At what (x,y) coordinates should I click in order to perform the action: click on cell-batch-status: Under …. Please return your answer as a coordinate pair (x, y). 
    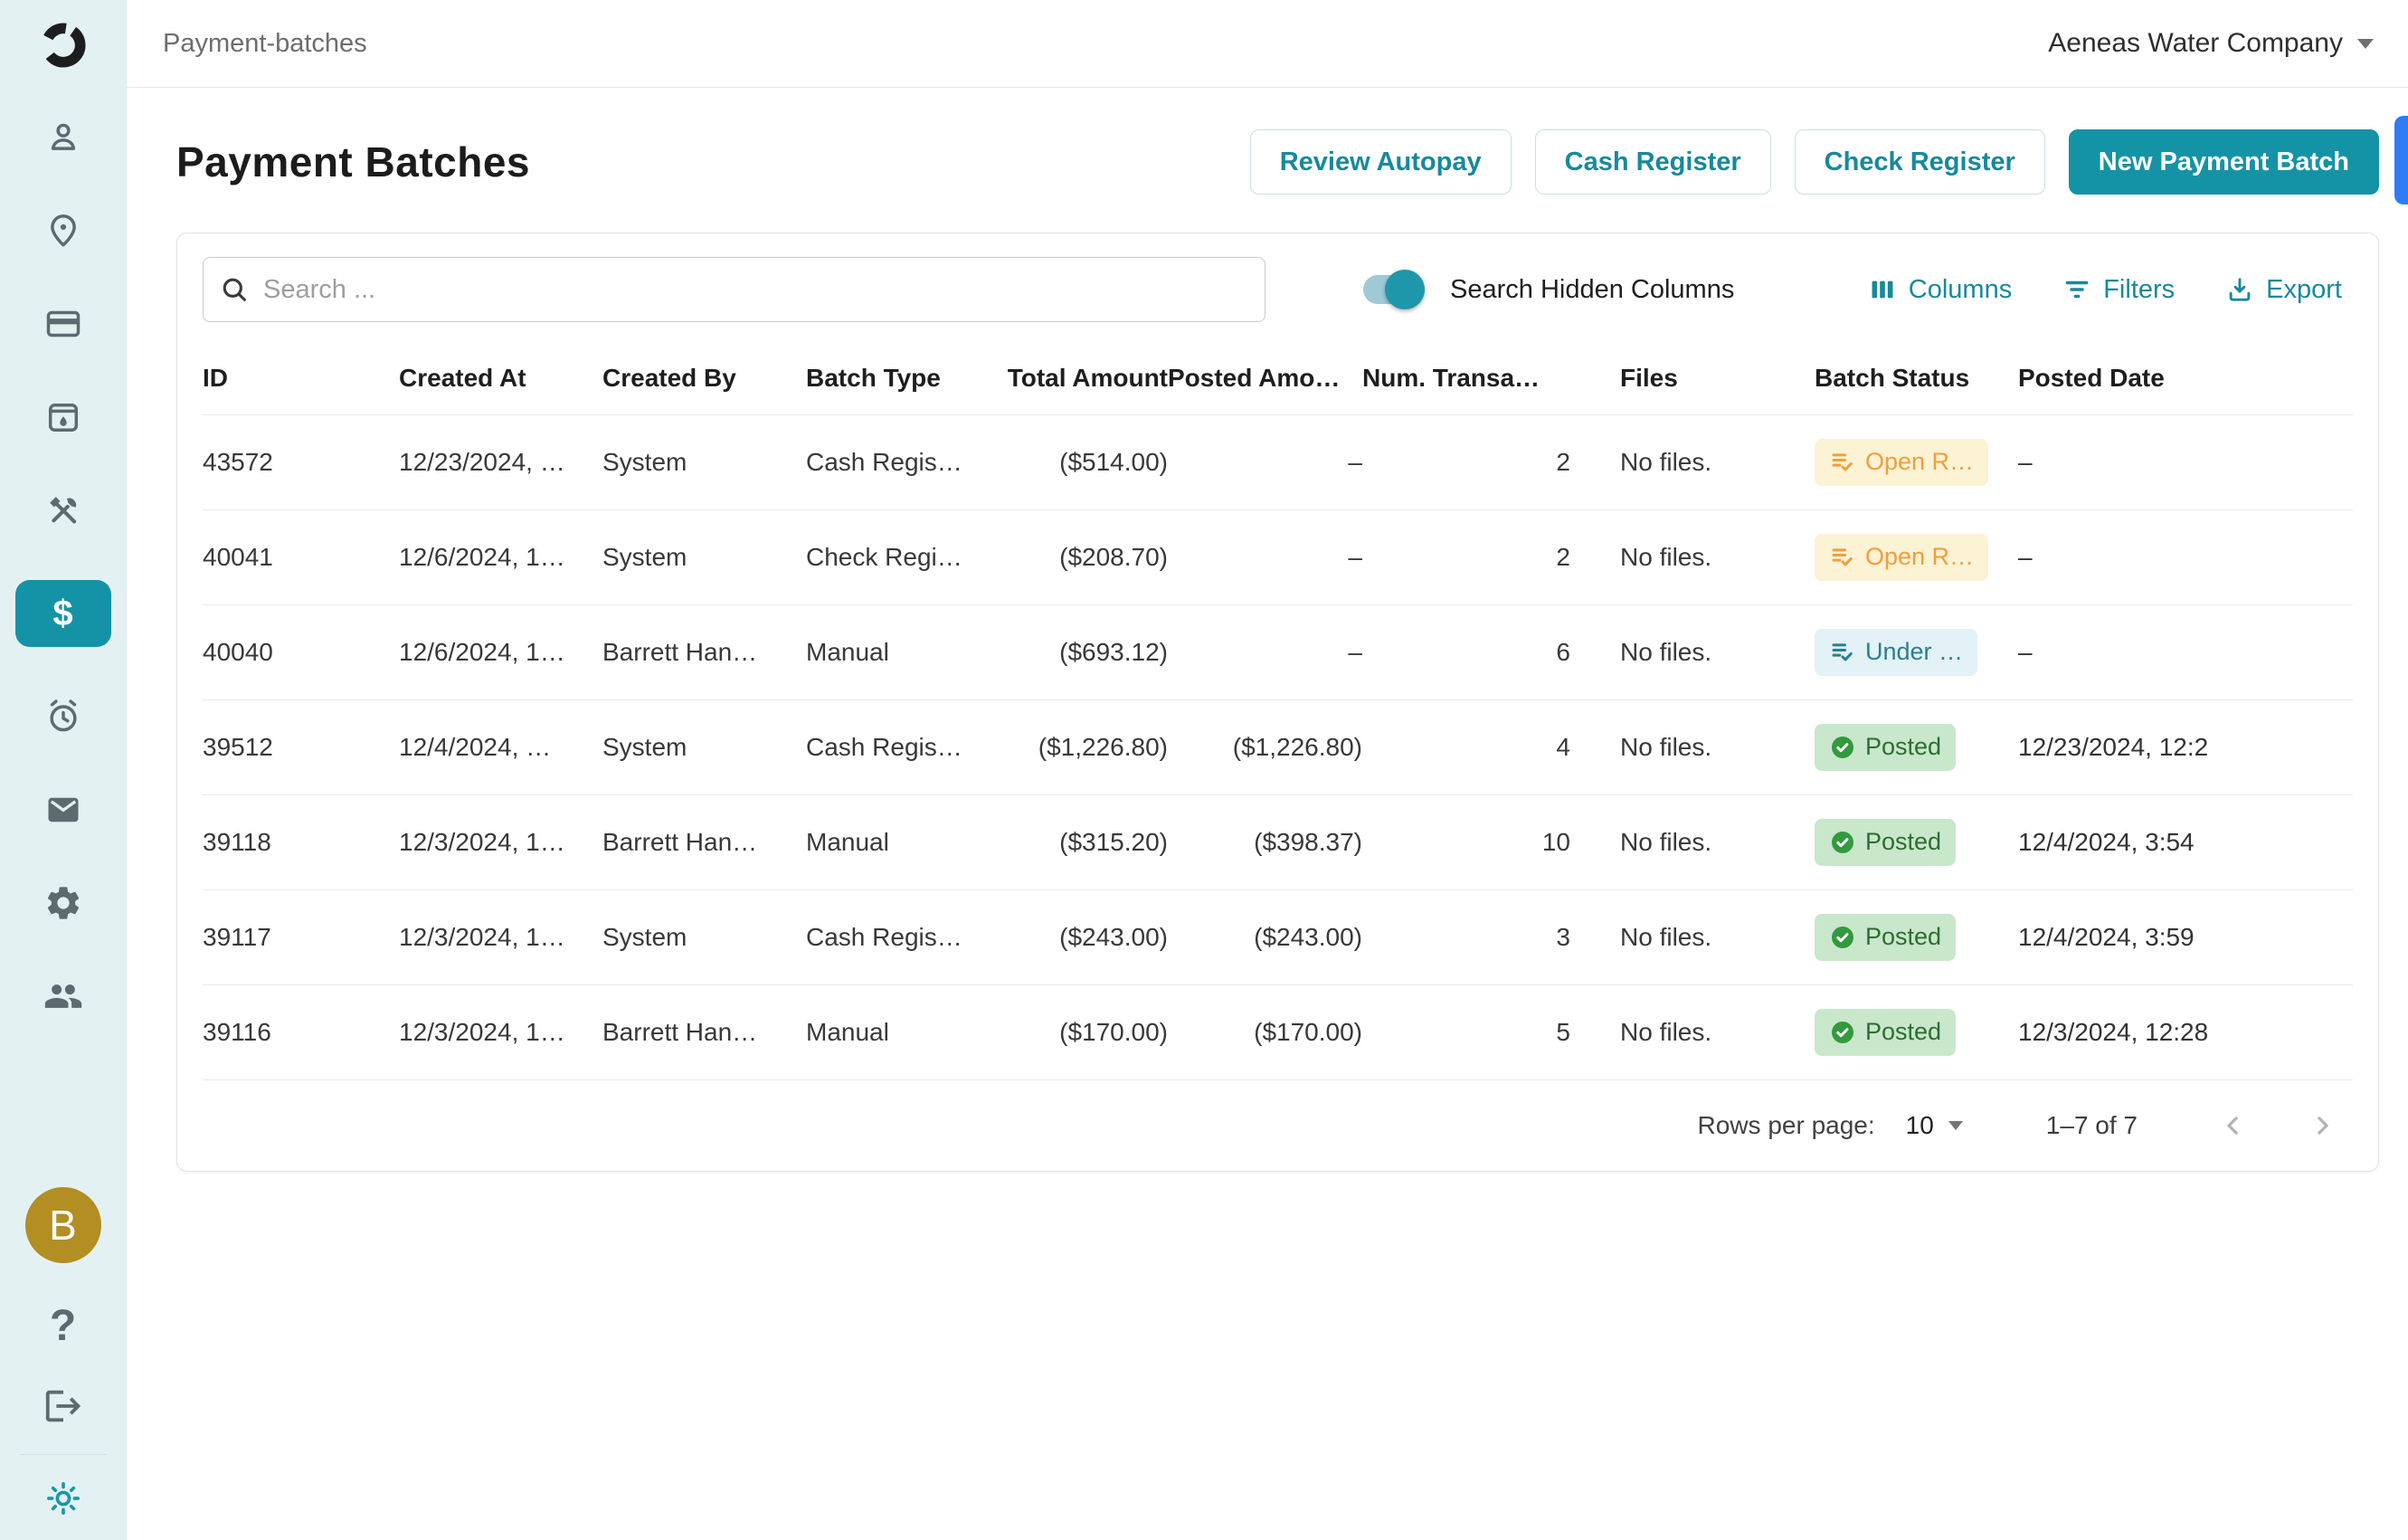
    Looking at the image, I should click on (1916, 652).